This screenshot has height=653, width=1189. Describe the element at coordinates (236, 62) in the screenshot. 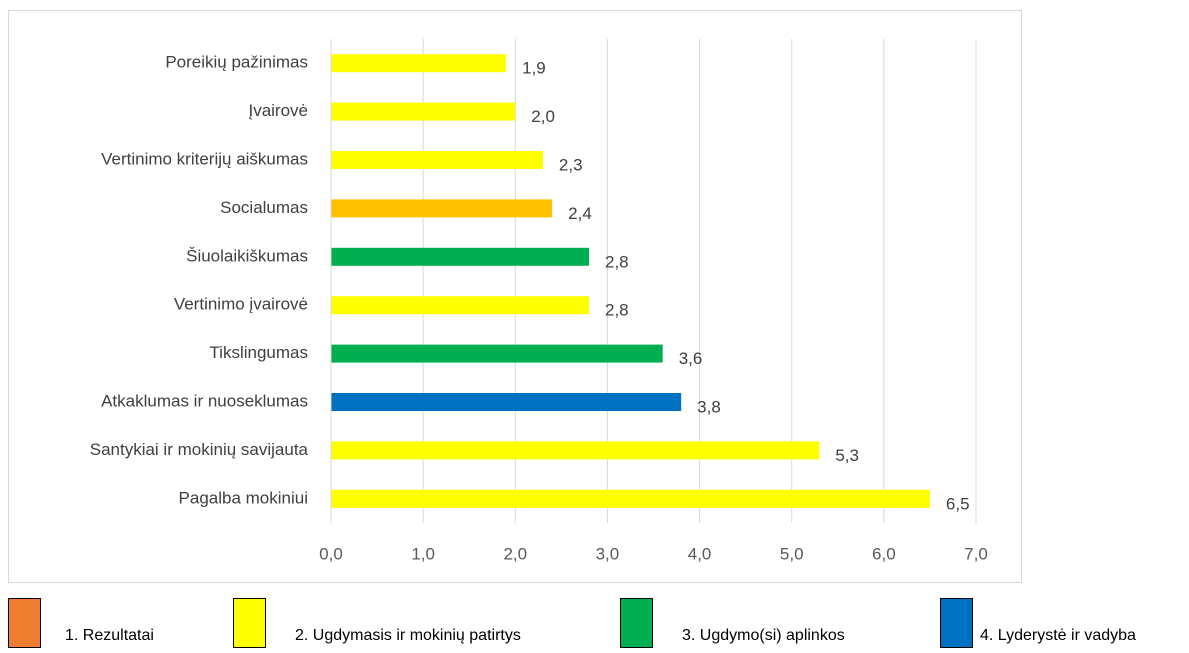

I see `y-tick-label: Poreikių pažinimas` at that location.